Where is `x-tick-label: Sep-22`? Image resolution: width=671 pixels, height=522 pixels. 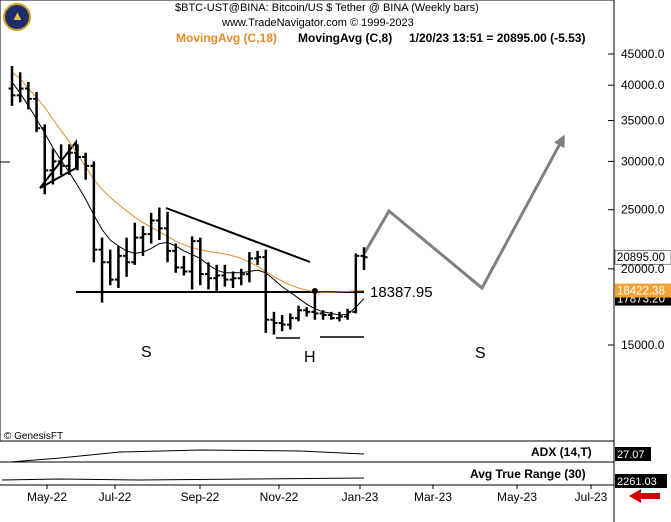
x-tick-label: Sep-22 is located at coordinates (200, 497).